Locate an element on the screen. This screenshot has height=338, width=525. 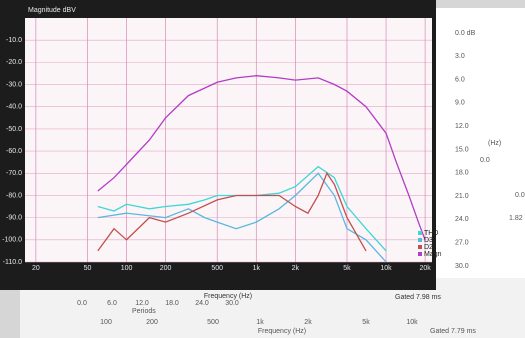
legend-label: THD is located at coordinates (431, 233).